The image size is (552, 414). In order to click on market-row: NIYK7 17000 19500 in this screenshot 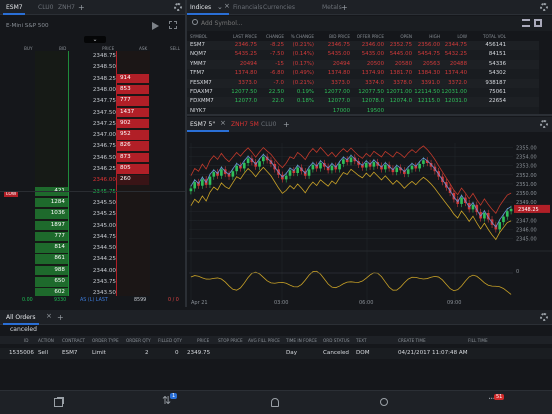, I will do `click(363, 111)`.